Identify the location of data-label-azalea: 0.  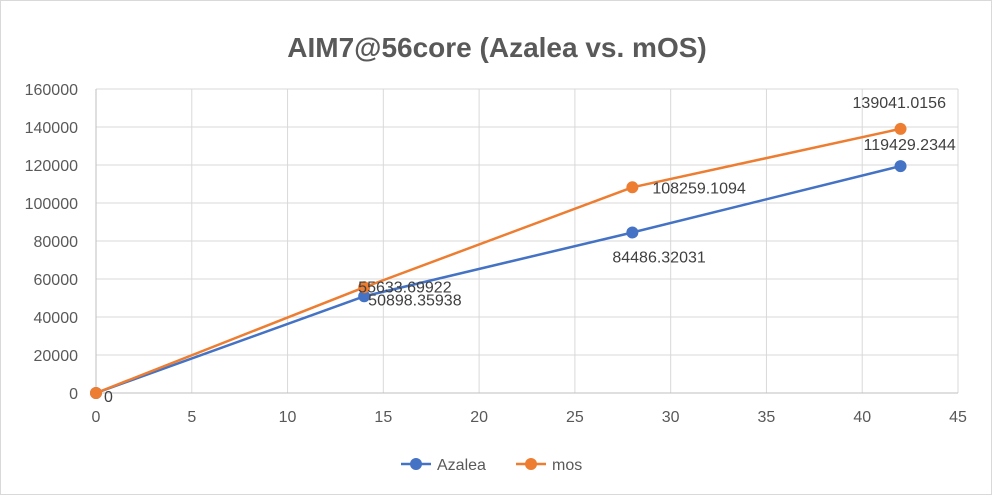
(108, 397).